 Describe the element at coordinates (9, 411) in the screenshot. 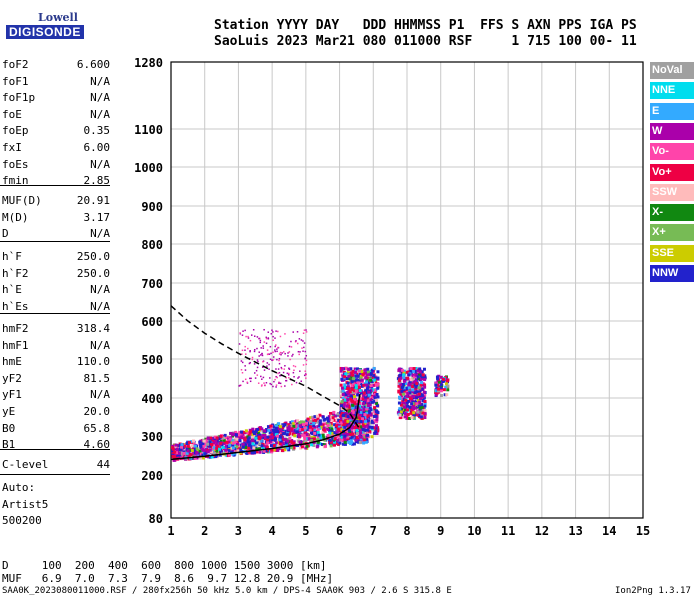

I see `param-name: yE` at that location.